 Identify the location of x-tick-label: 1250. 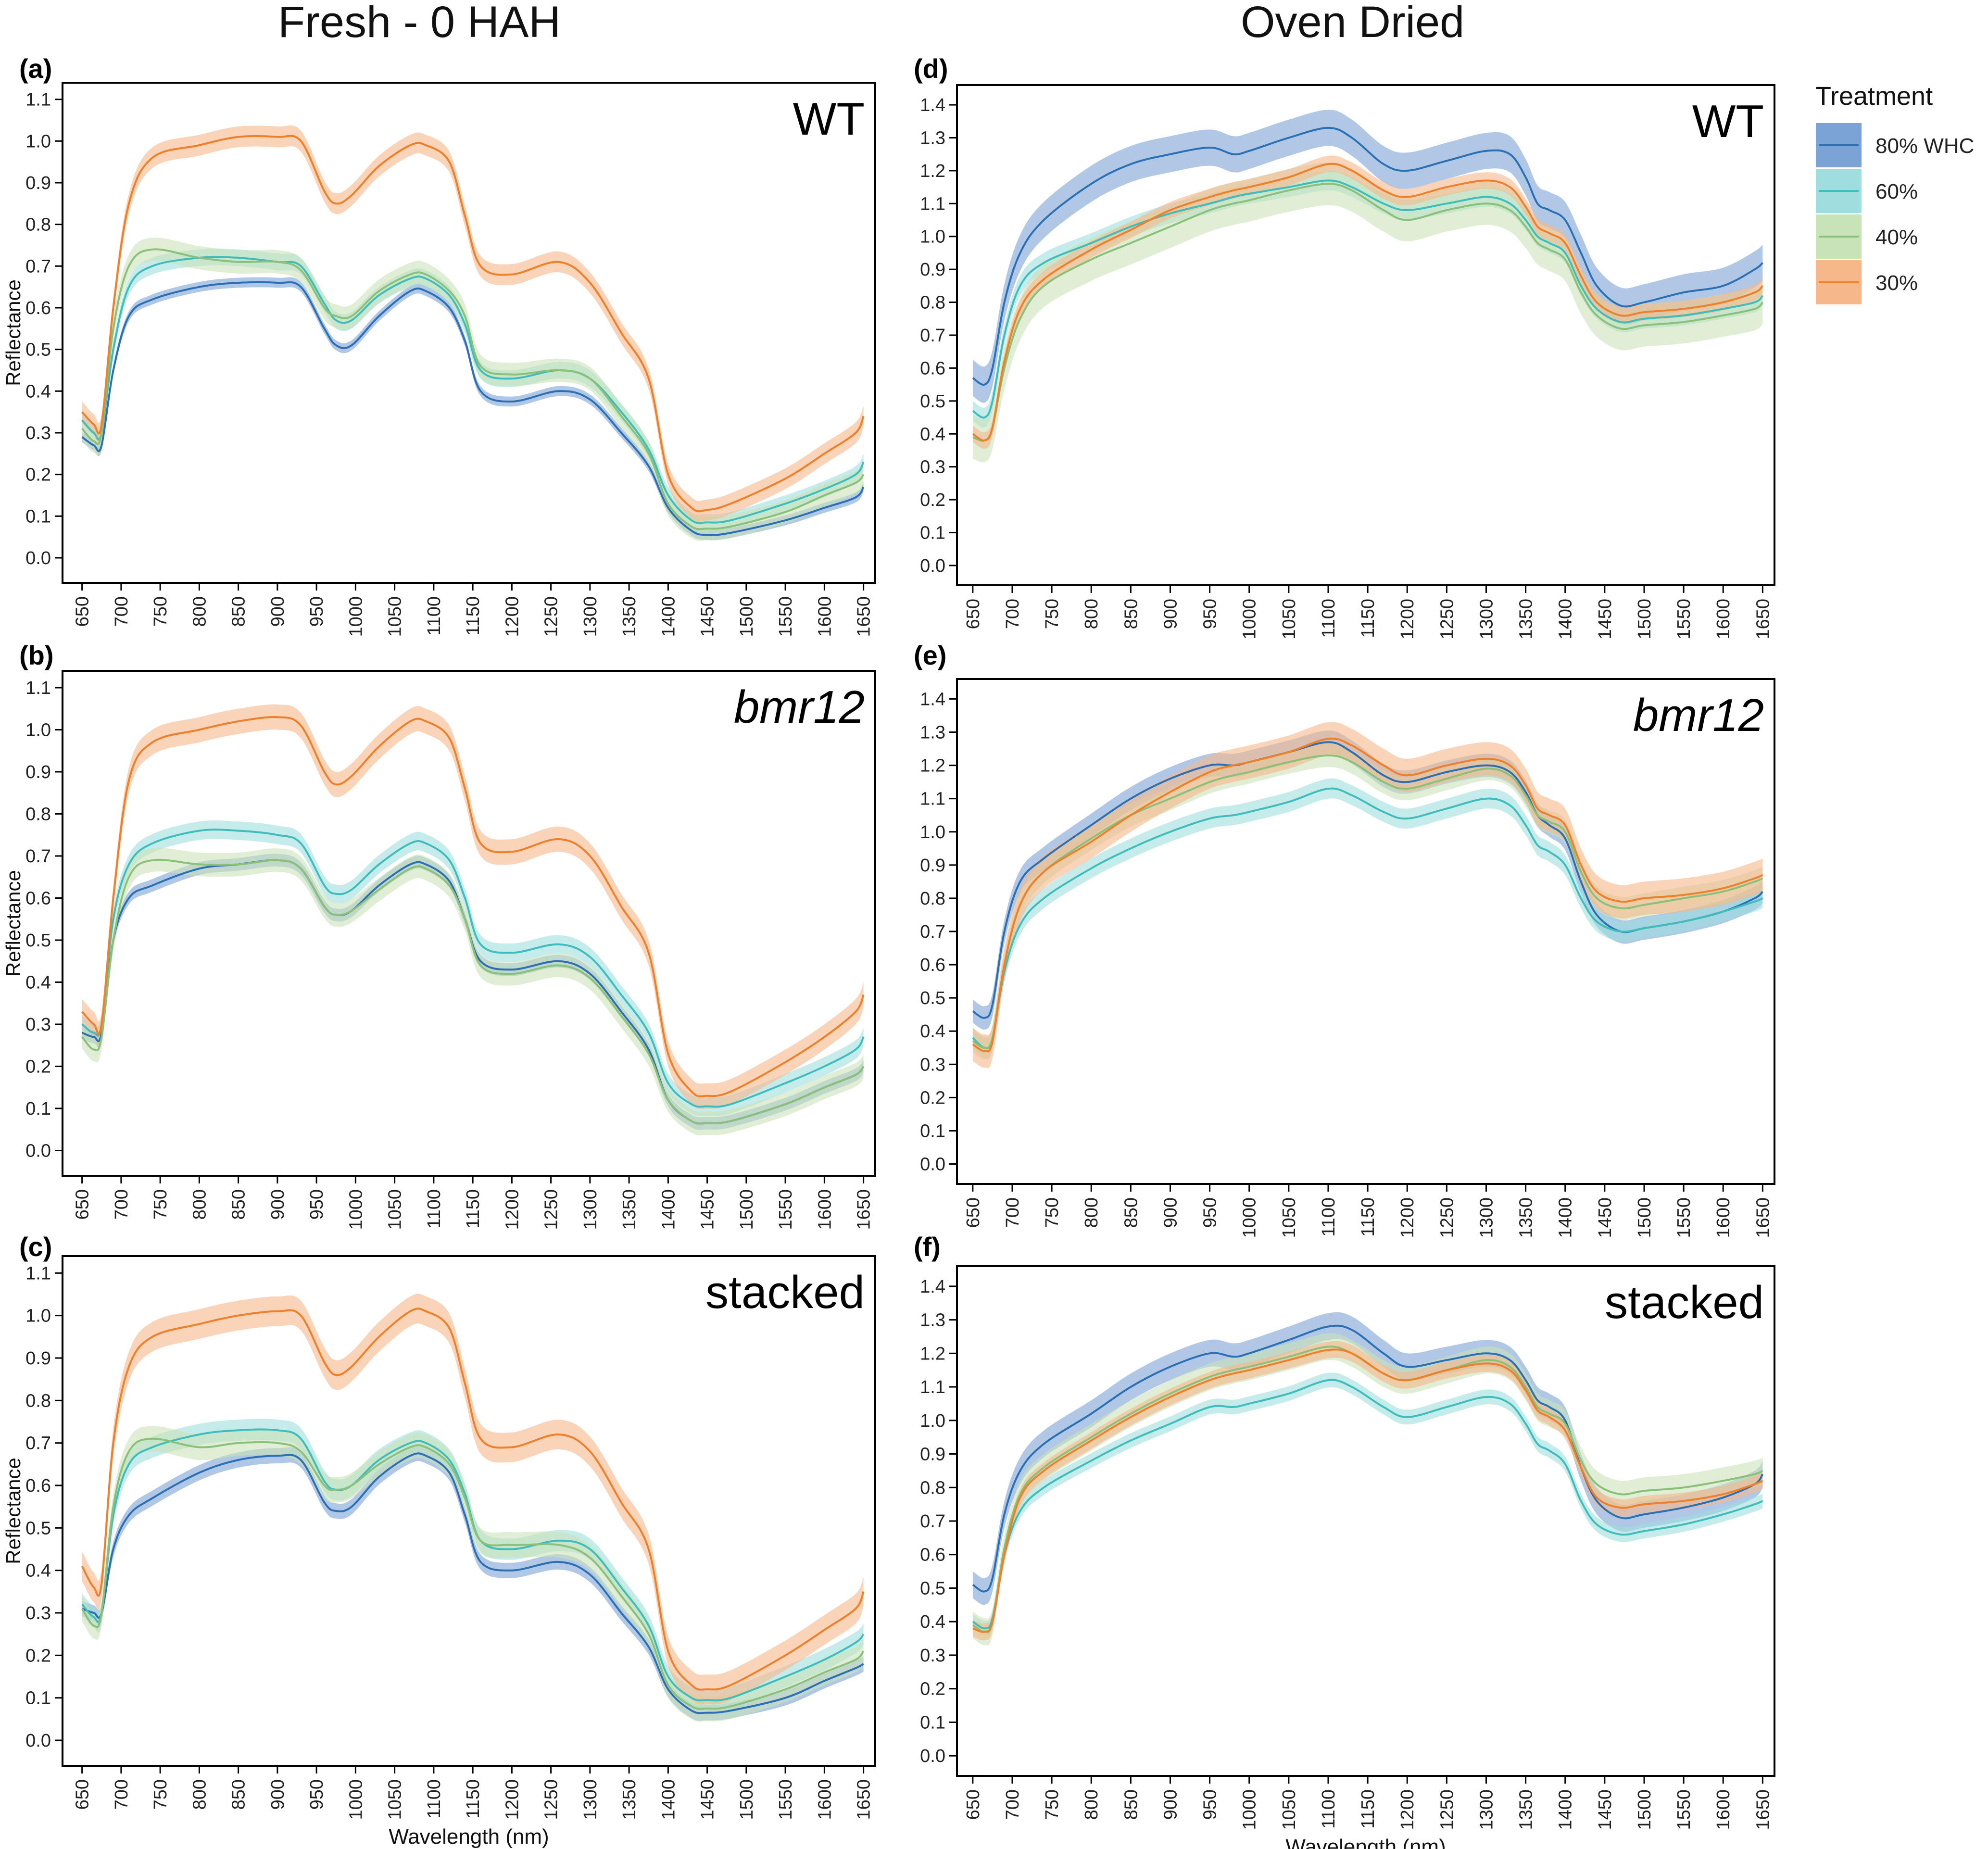
(551, 1799).